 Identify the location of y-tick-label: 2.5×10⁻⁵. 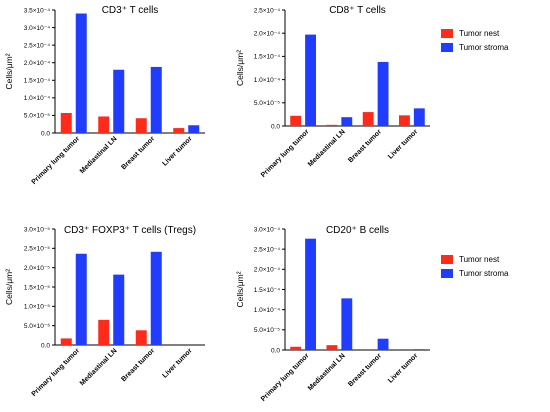
(37, 249).